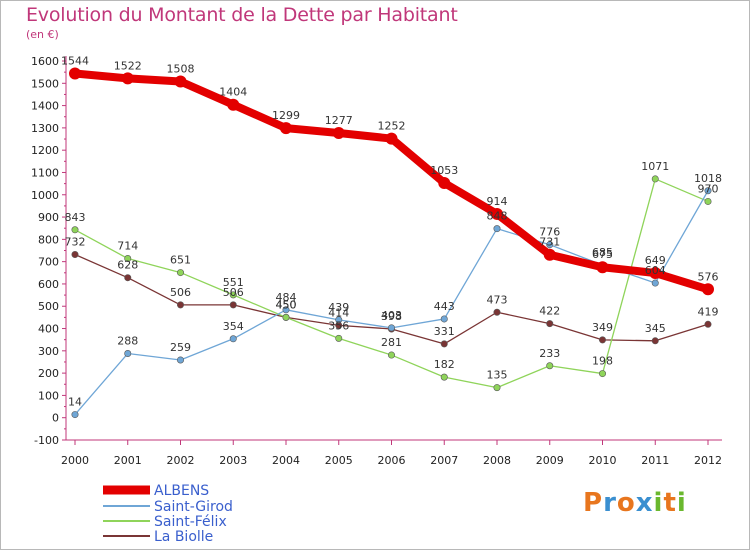  What do you see at coordinates (127, 246) in the screenshot?
I see `data-label: 714` at bounding box center [127, 246].